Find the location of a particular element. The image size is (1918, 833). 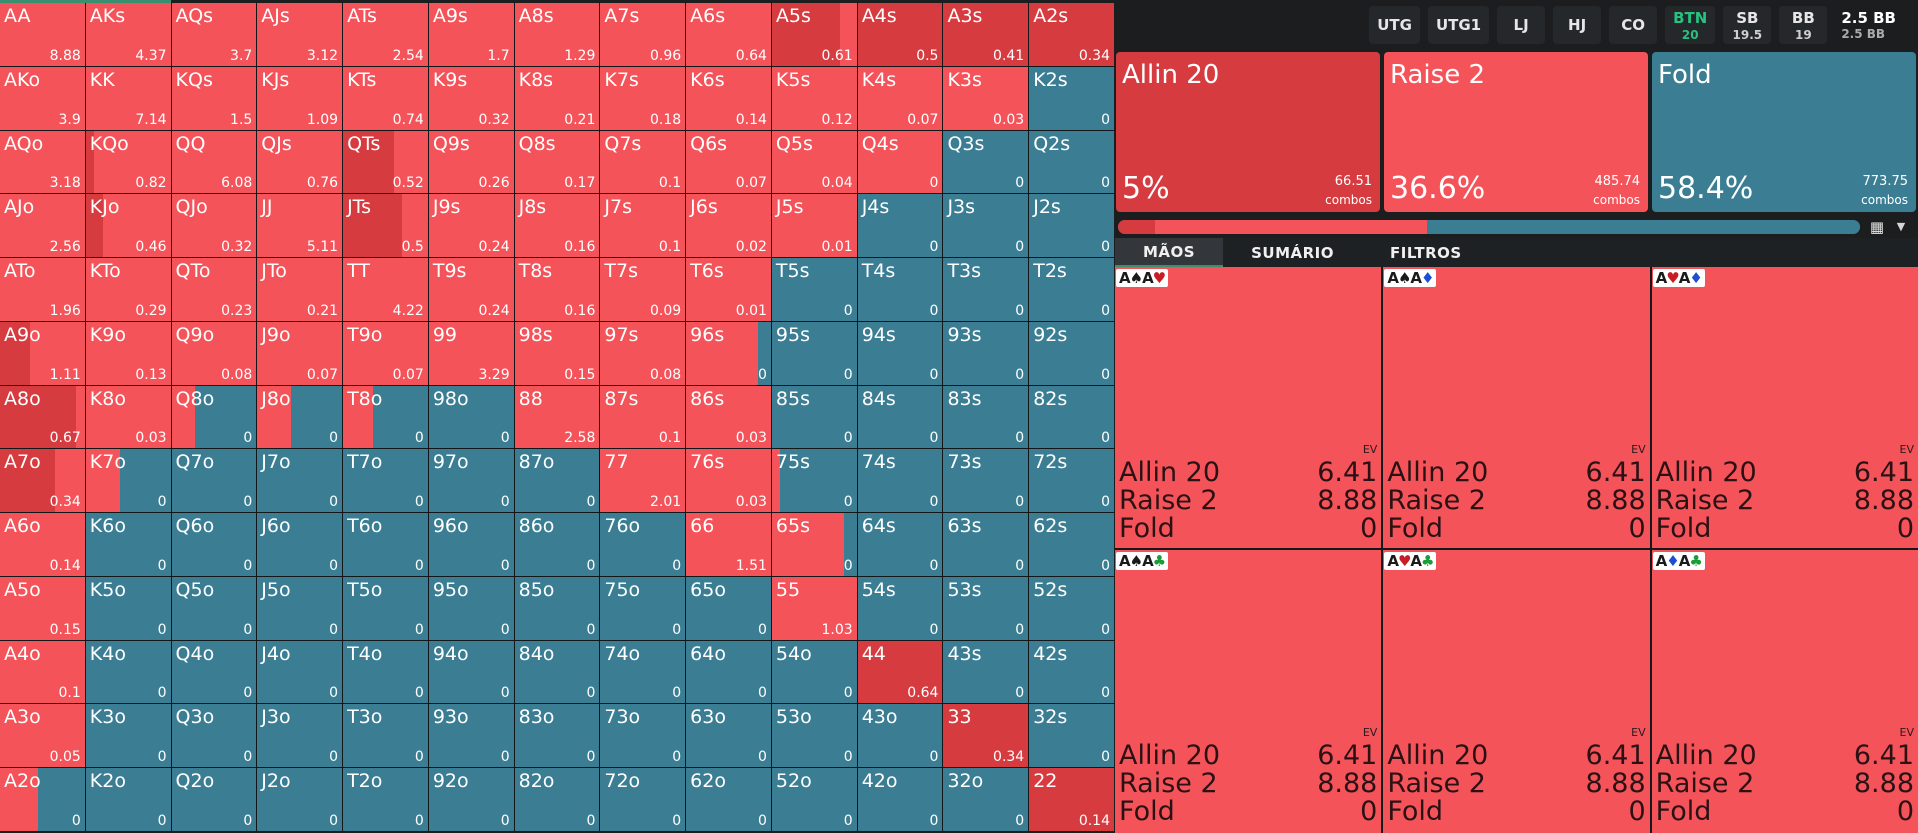

grid-icon: ▦ is located at coordinates (1877, 227).